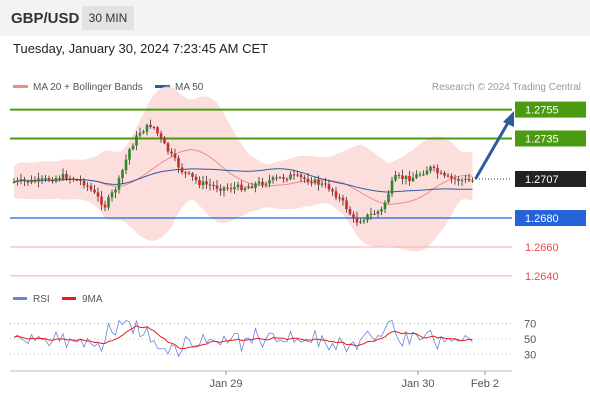  I want to click on legend-ma50-label: MA 50, so click(189, 87).